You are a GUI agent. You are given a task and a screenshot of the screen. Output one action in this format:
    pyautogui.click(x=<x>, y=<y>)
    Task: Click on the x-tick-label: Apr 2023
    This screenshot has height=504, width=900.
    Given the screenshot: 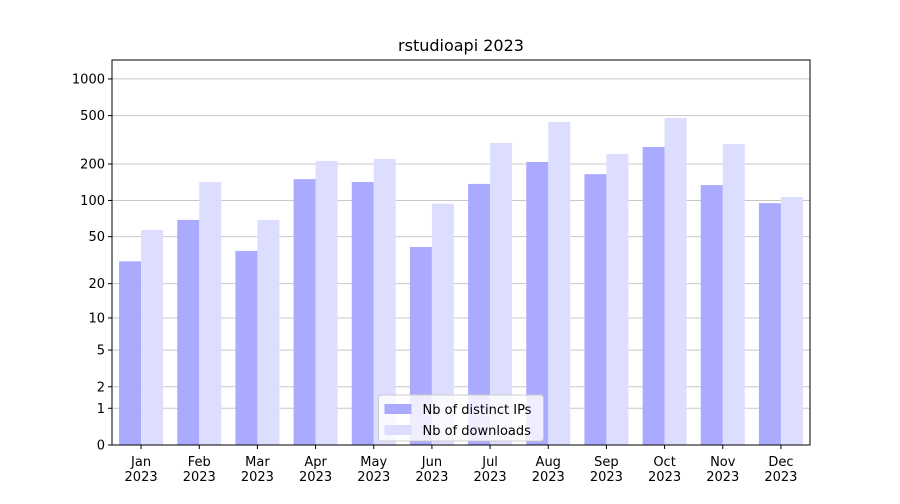 What is the action you would take?
    pyautogui.click(x=315, y=470)
    